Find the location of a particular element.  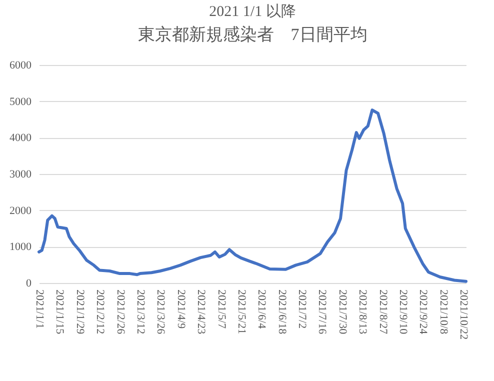

x-tick-label: 2021/4/9 is located at coordinates (180, 310).